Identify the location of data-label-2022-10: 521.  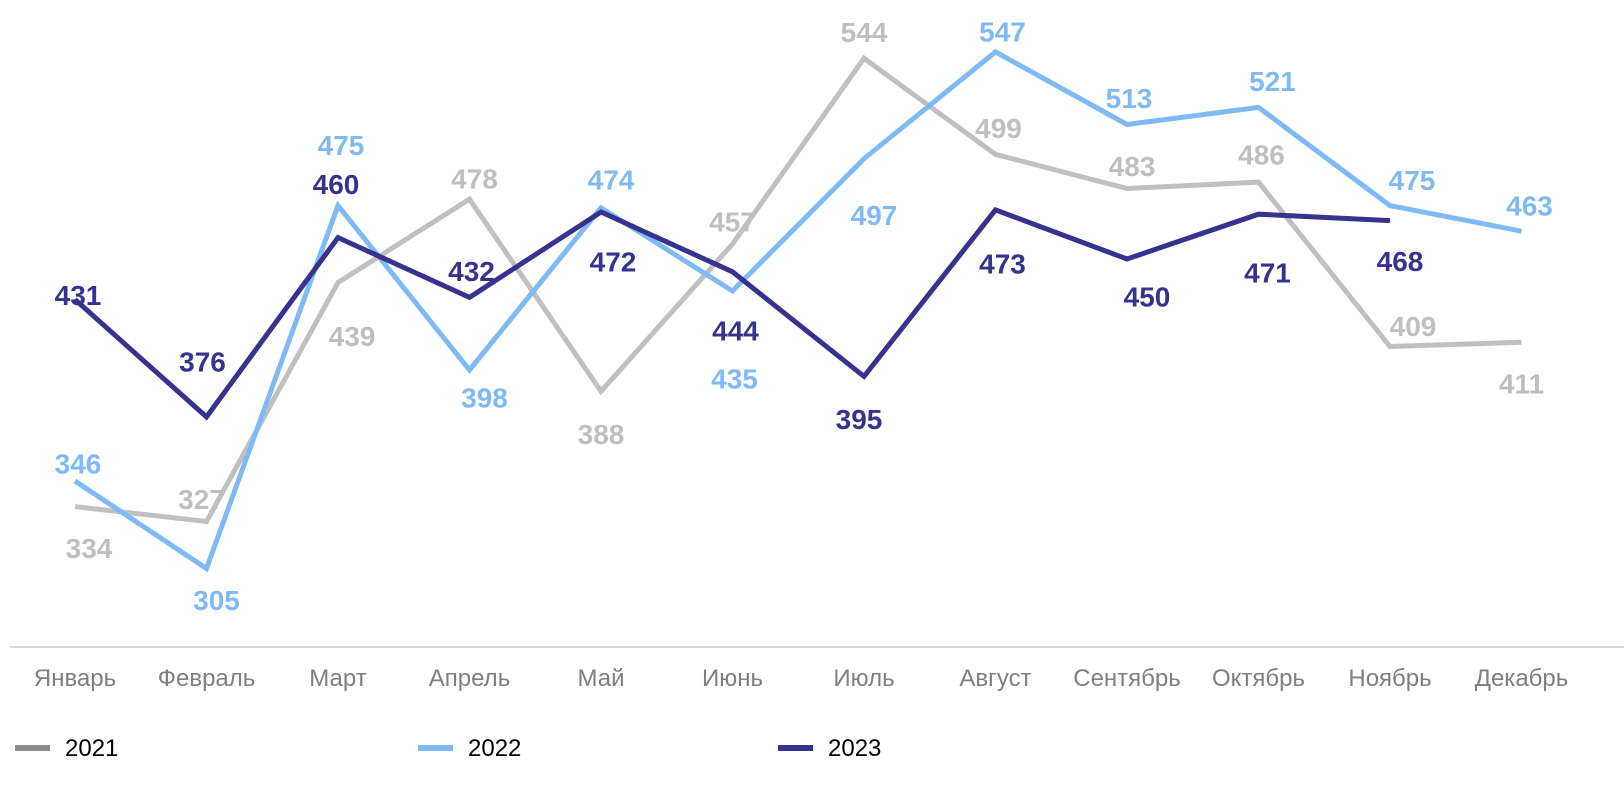
(1272, 81).